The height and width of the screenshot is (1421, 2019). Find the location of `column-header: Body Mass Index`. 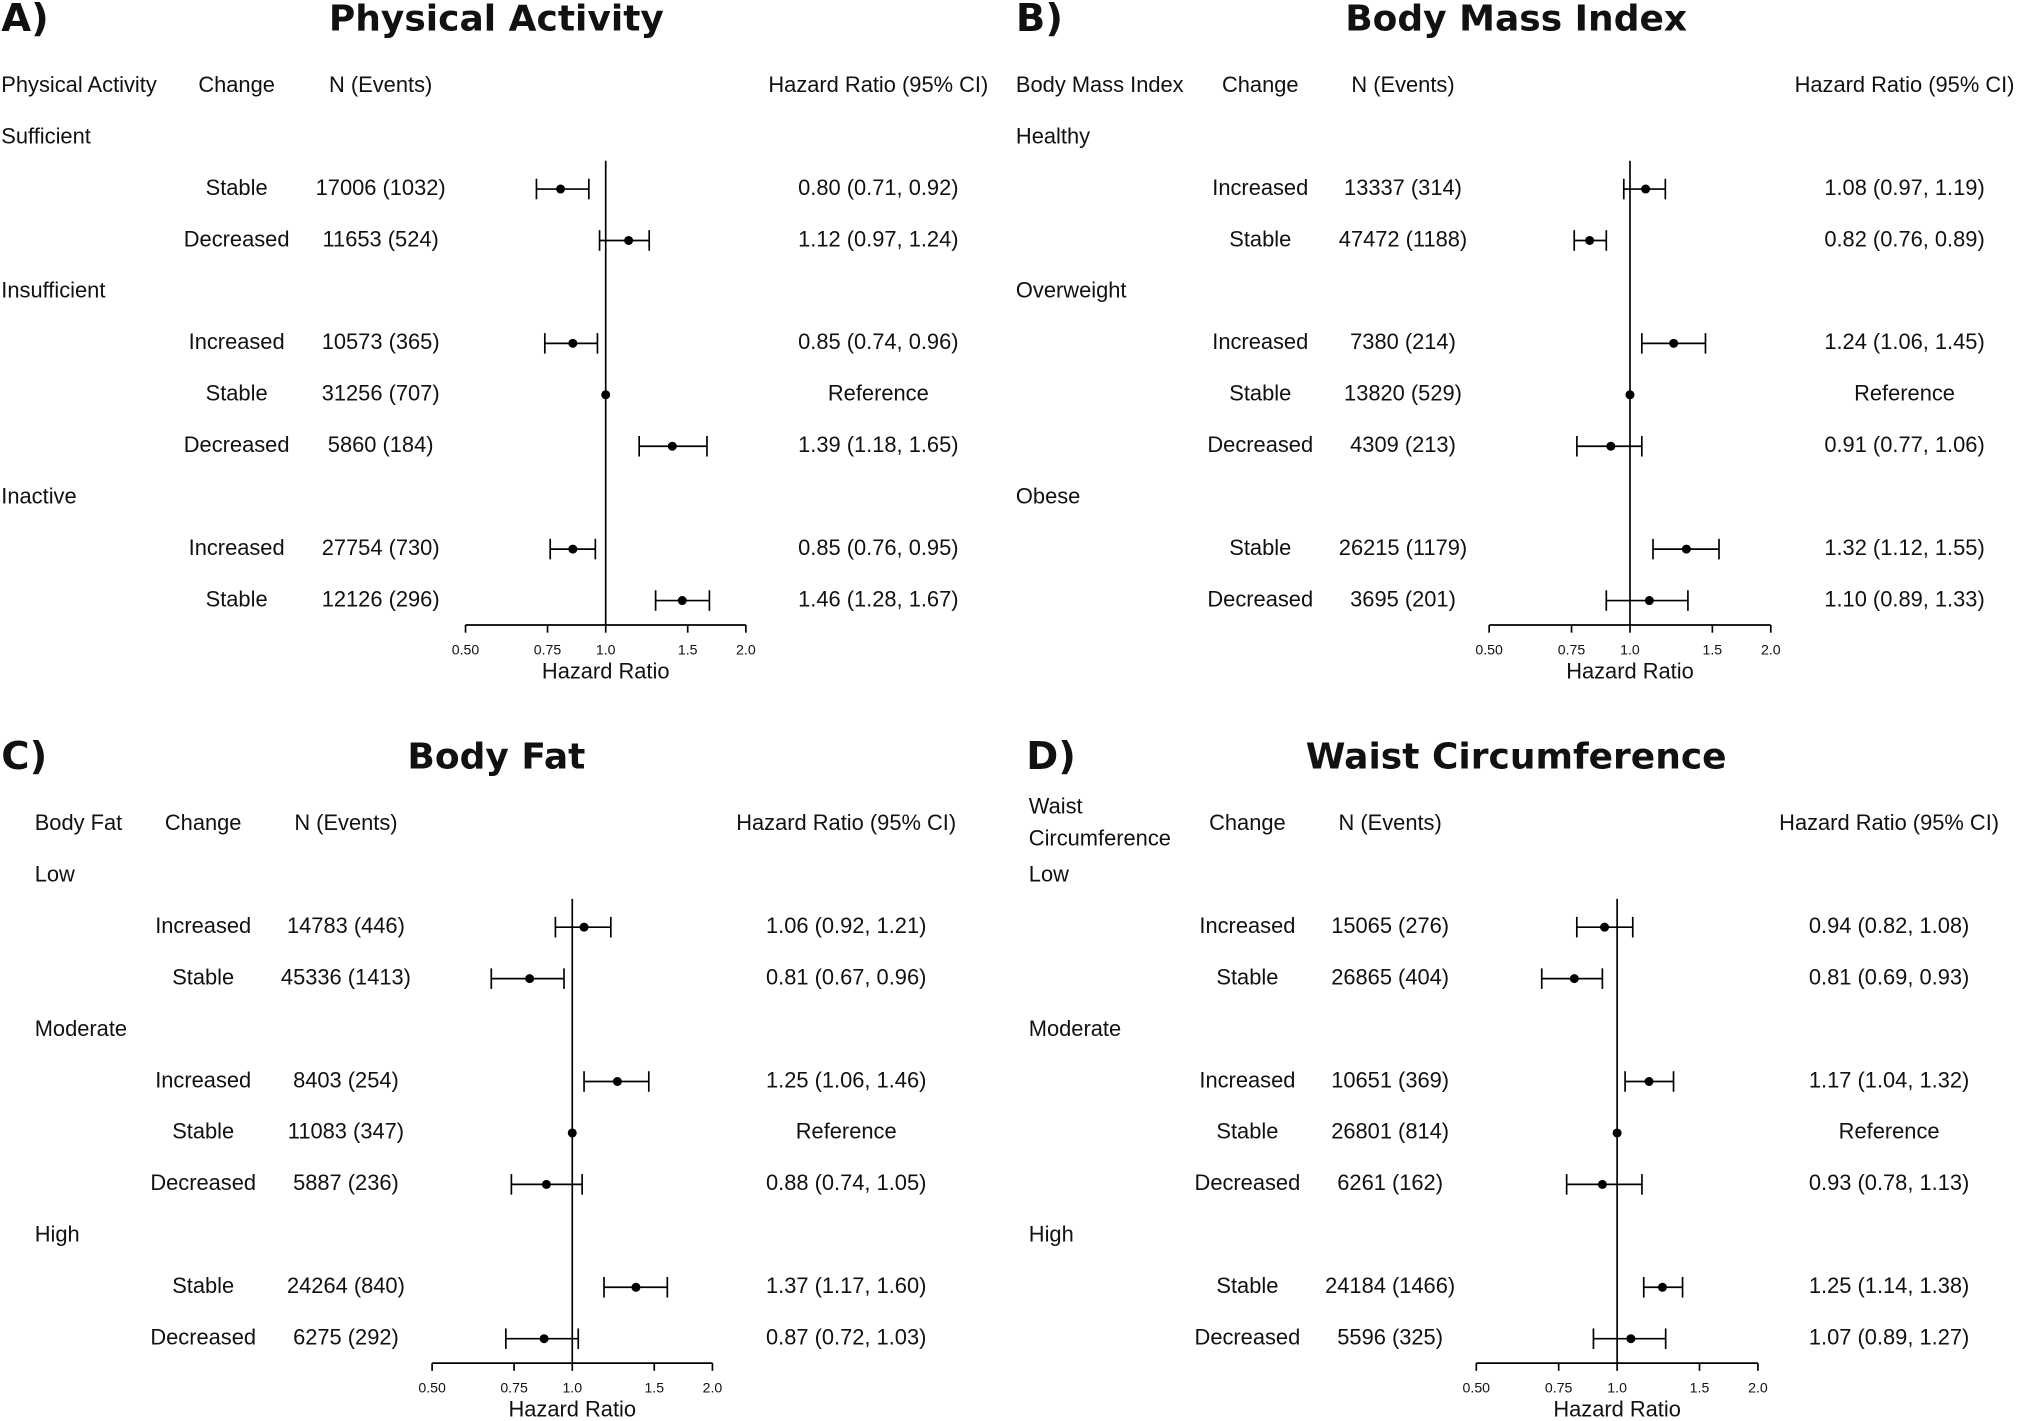

column-header: Body Mass Index is located at coordinates (1100, 84).